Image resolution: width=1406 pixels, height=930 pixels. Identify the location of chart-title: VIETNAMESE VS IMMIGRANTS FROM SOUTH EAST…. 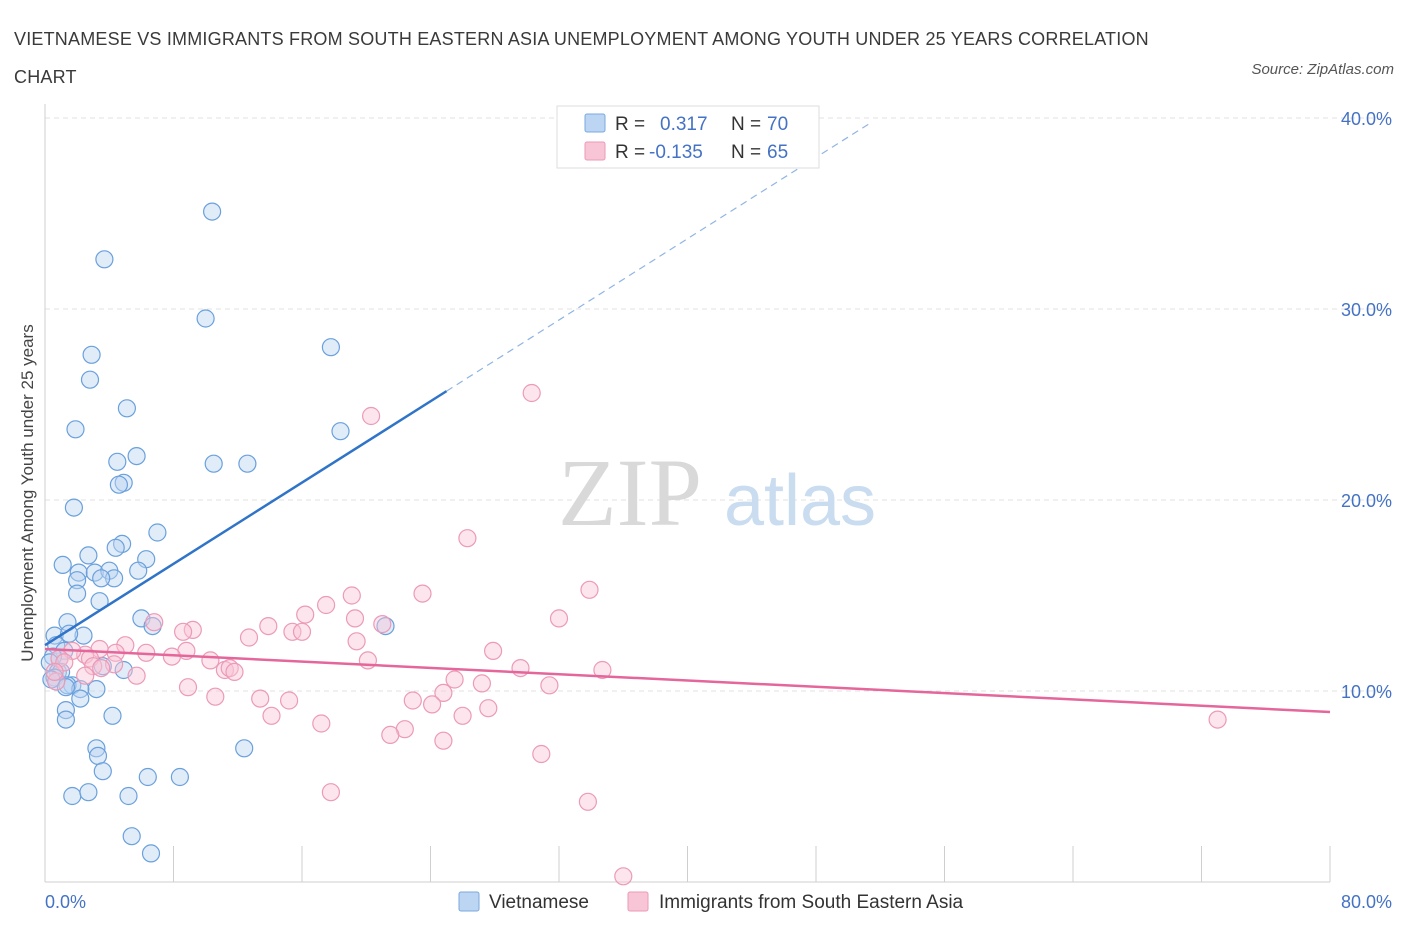
(581, 58).